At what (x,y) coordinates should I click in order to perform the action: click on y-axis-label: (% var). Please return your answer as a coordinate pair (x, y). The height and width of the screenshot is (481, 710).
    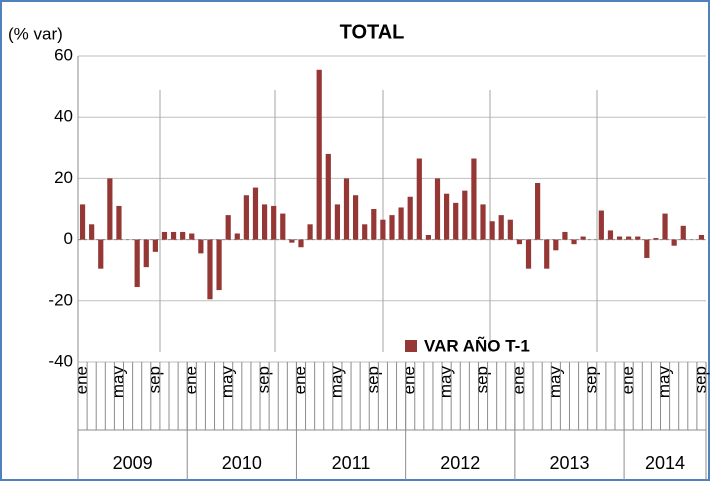
    Looking at the image, I should click on (35, 33).